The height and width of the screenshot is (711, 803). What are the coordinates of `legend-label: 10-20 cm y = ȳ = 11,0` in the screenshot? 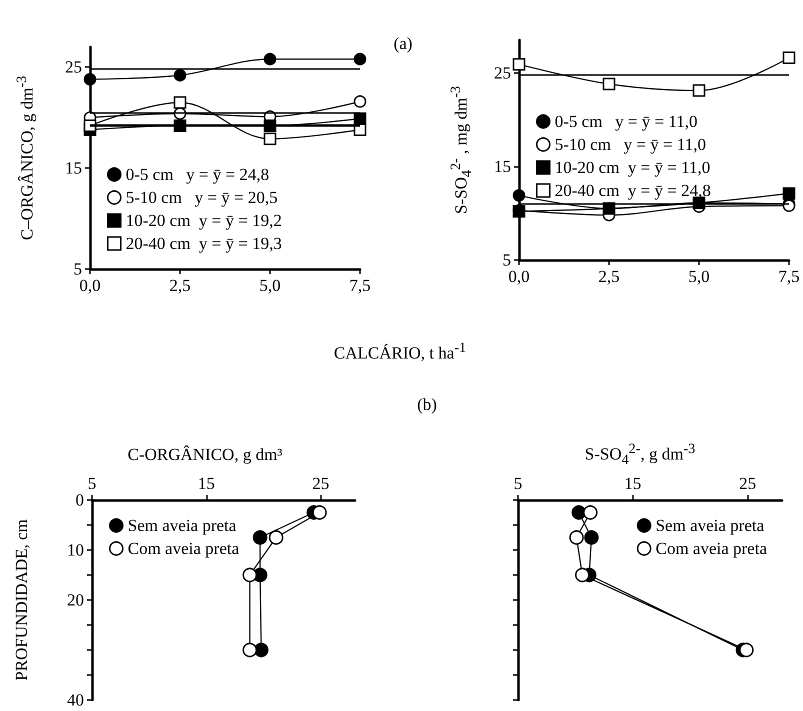 It's located at (632, 167).